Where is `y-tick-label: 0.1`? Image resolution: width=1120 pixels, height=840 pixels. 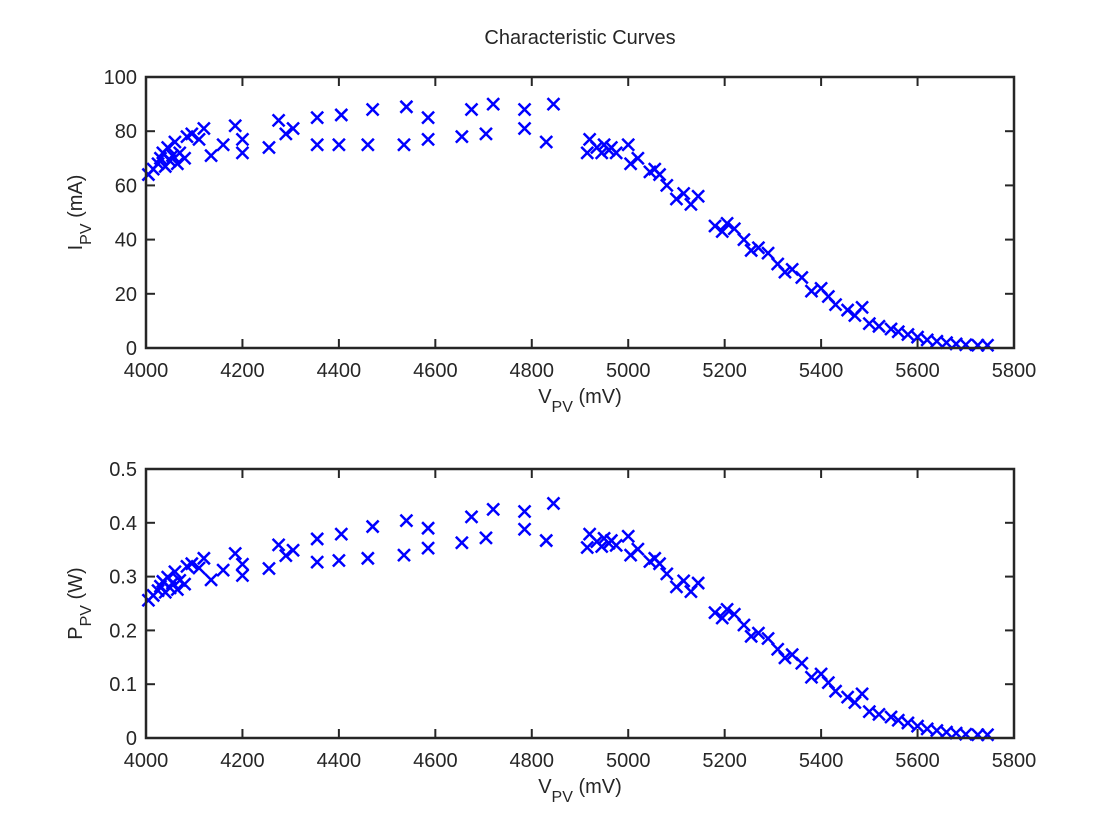
y-tick-label: 0.1 is located at coordinates (123, 685).